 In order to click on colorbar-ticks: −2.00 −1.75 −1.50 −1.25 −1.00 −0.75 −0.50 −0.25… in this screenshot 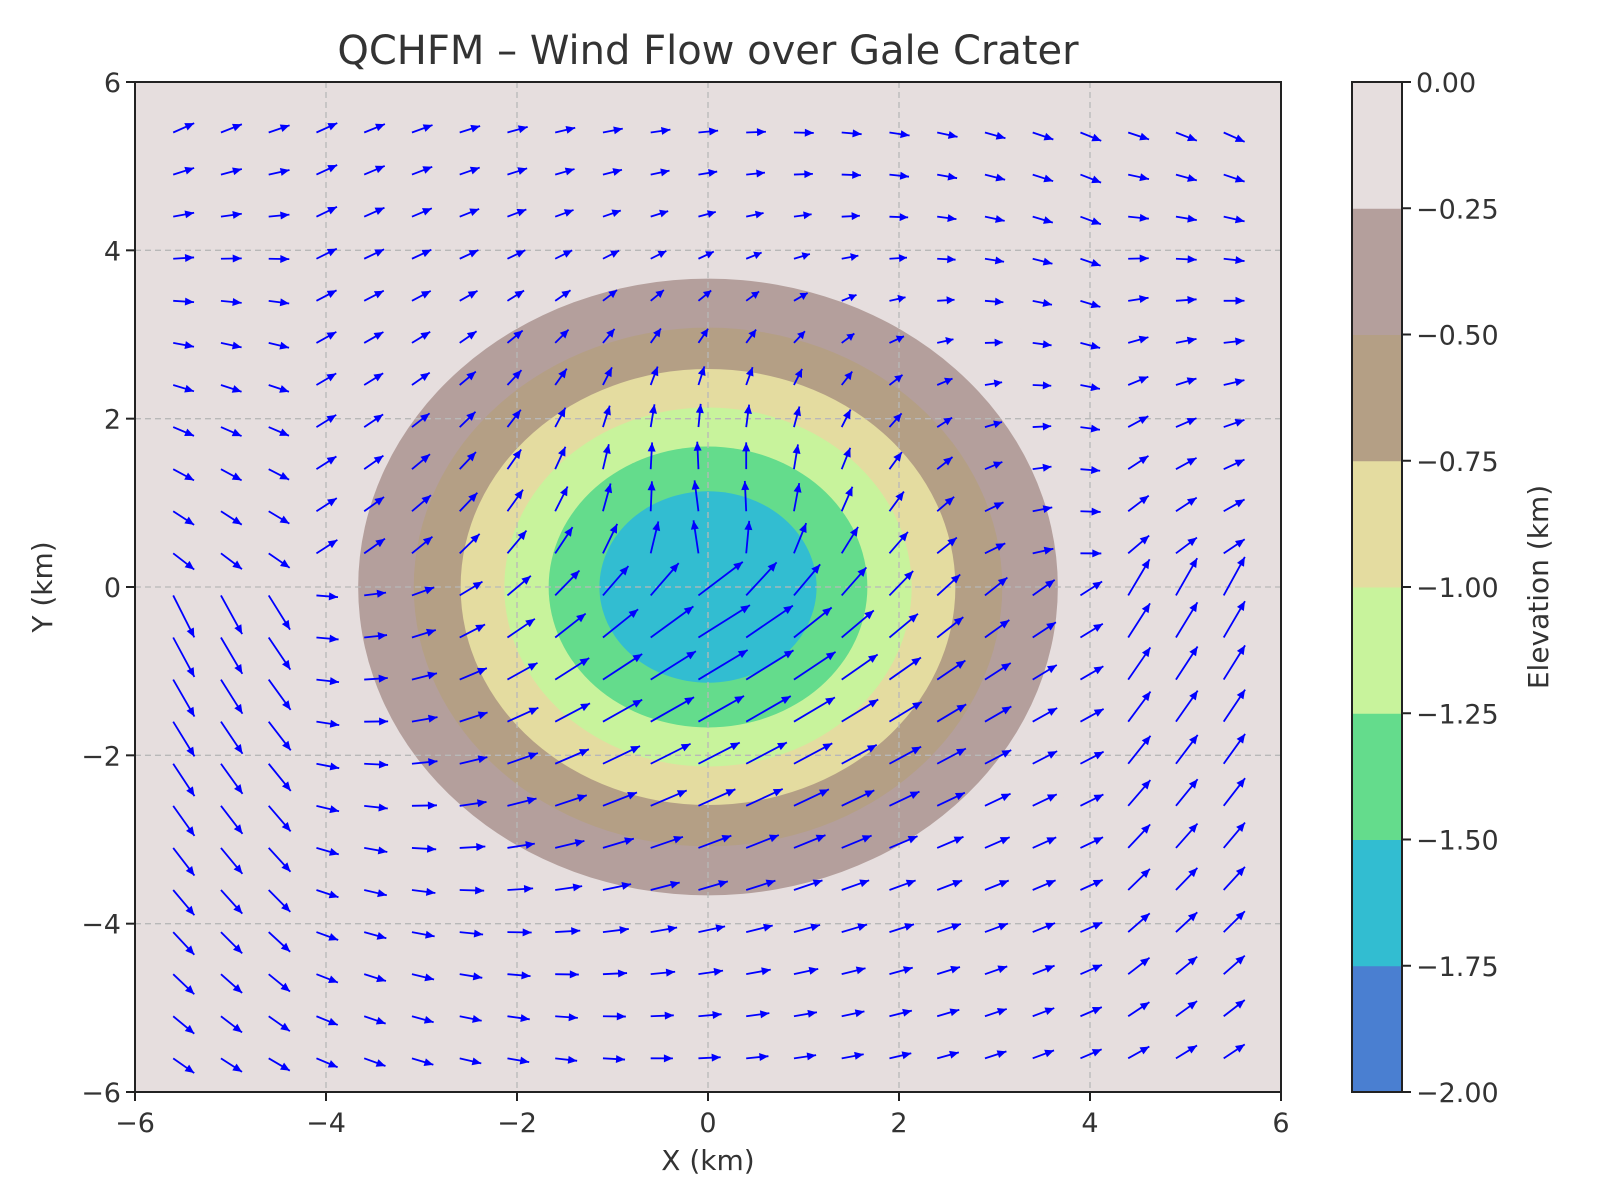, I will do `click(1450, 588)`.